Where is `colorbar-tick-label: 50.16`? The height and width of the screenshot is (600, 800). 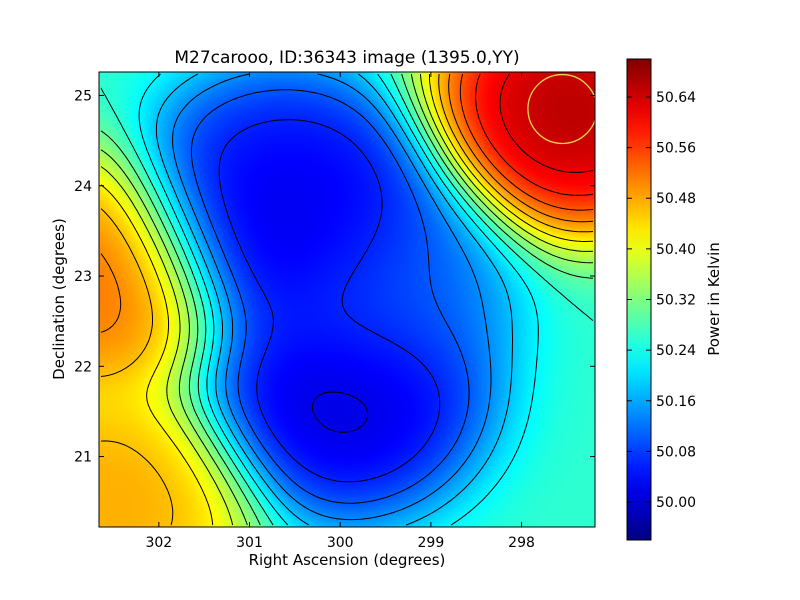
colorbar-tick-label: 50.16 is located at coordinates (676, 402).